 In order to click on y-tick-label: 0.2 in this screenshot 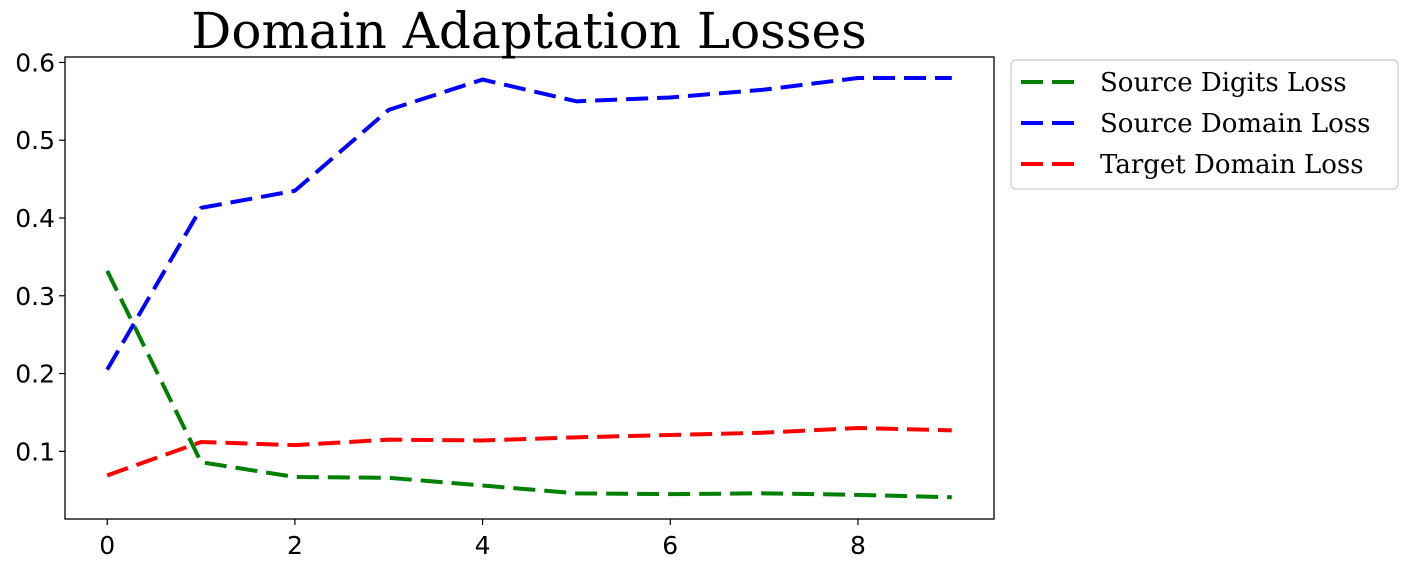, I will do `click(35, 374)`.